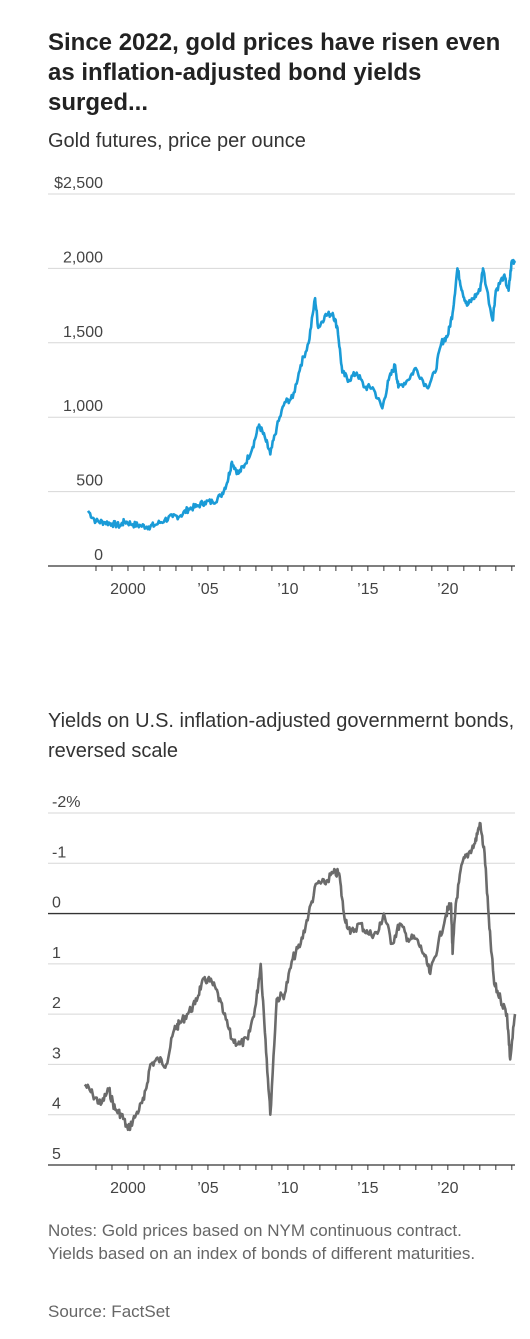 This screenshot has height=1339, width=530. Describe the element at coordinates (56, 1154) in the screenshot. I see `y-tick-label: 5` at that location.